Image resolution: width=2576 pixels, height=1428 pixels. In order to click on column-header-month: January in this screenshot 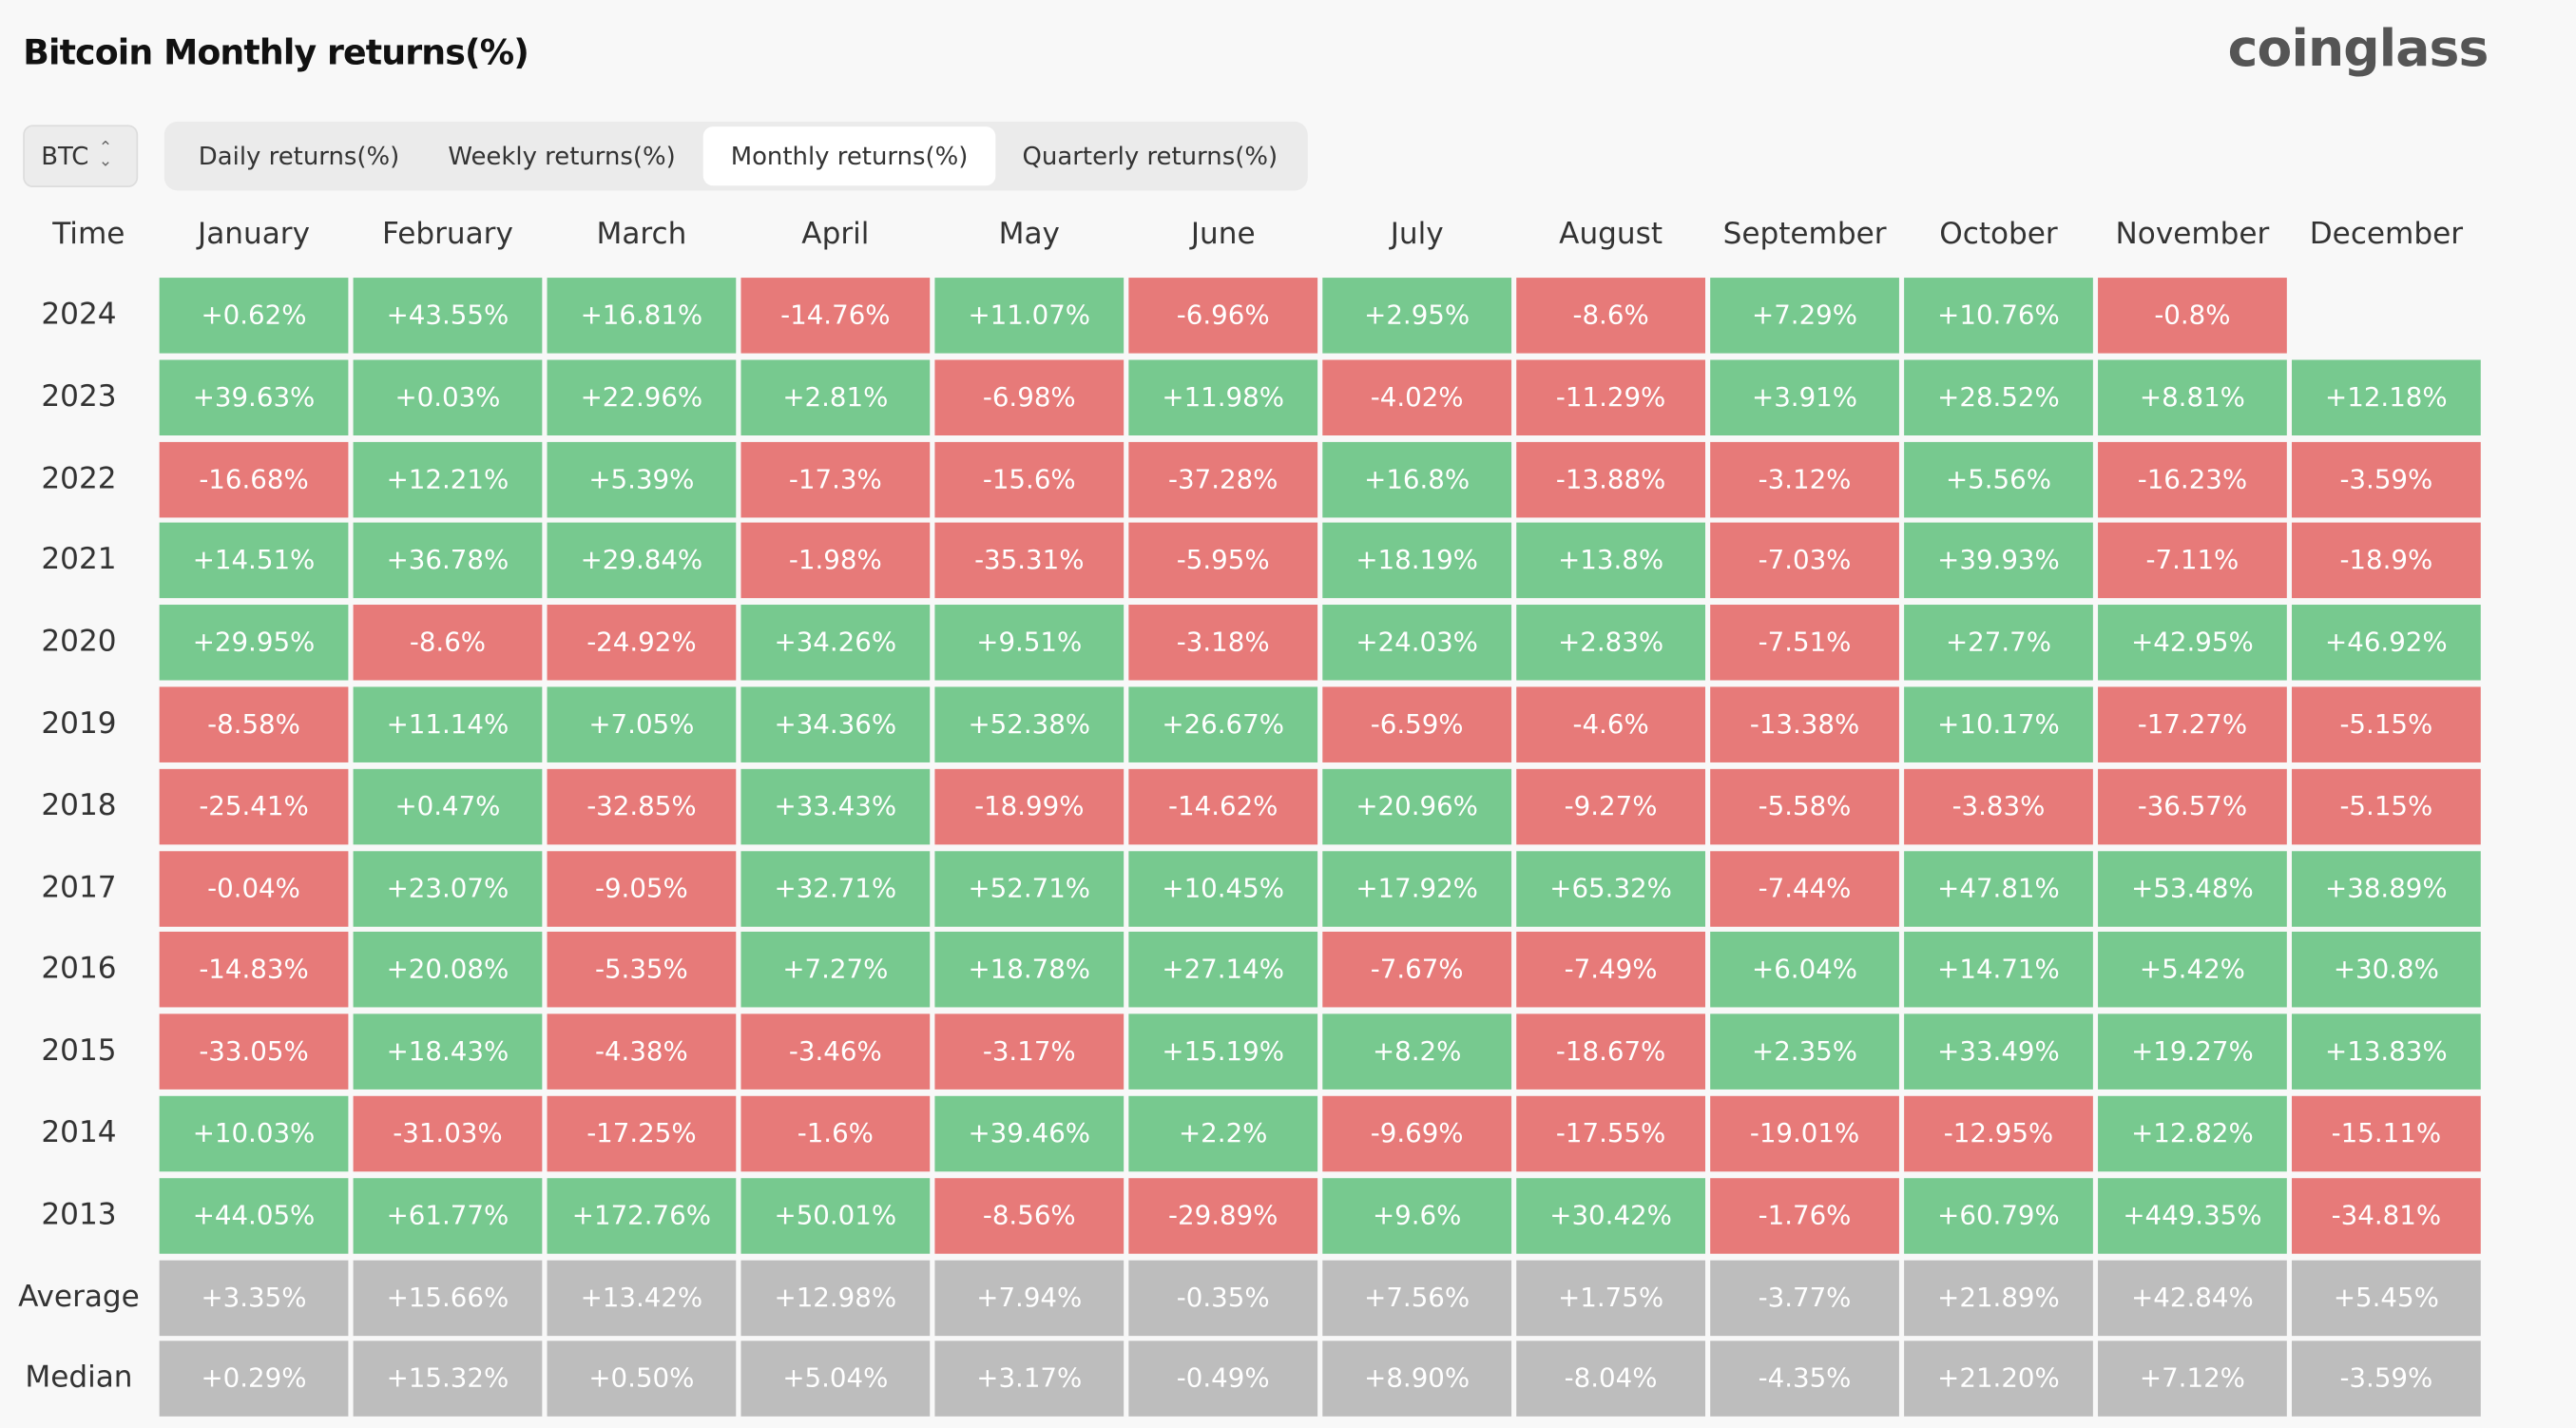, I will do `click(254, 234)`.